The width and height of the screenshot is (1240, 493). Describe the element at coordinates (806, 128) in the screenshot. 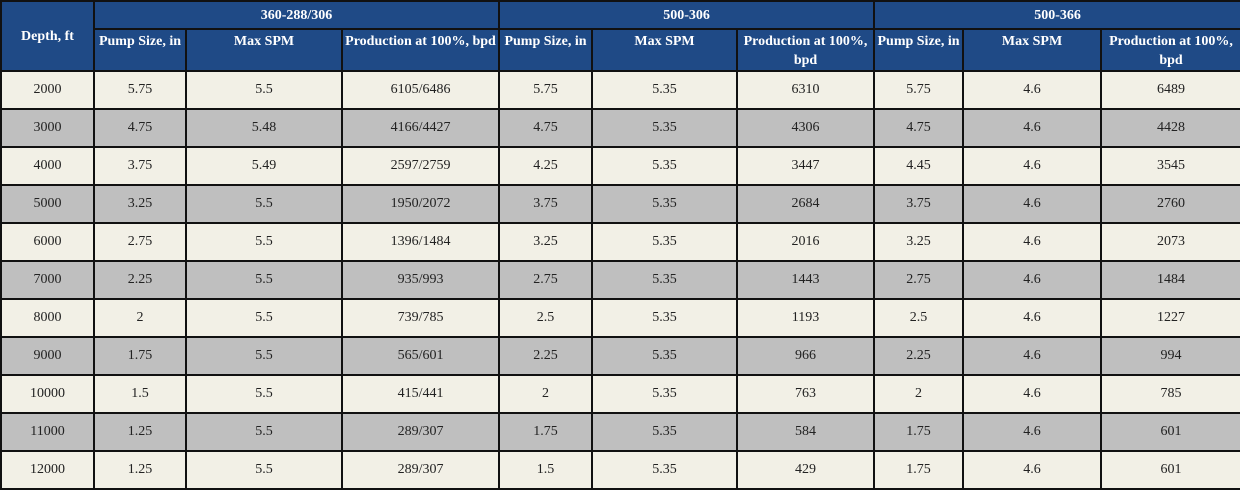

I see `production-cell: 4306` at that location.